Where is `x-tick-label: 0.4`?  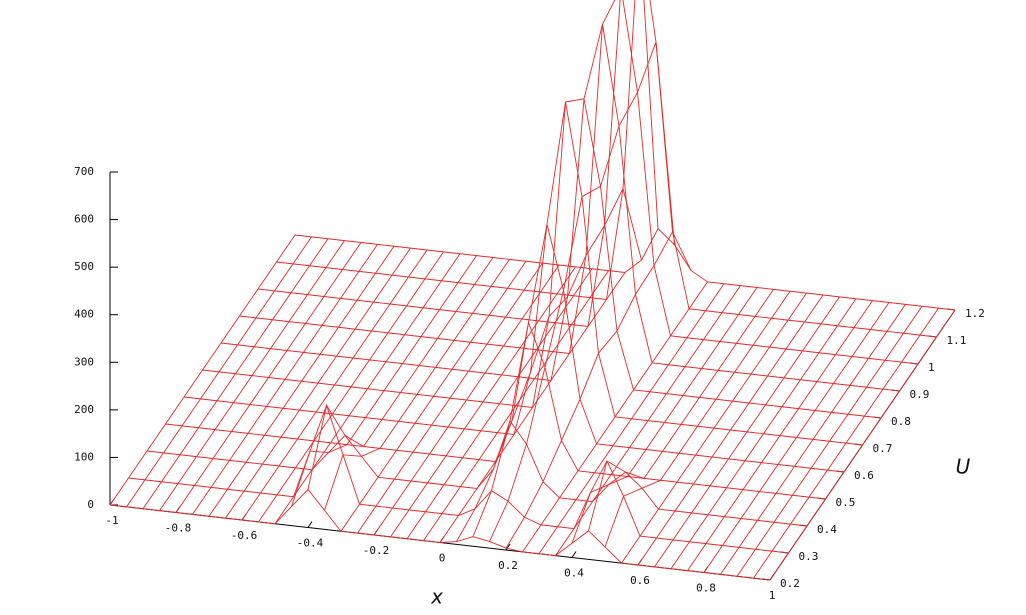 x-tick-label: 0.4 is located at coordinates (574, 573).